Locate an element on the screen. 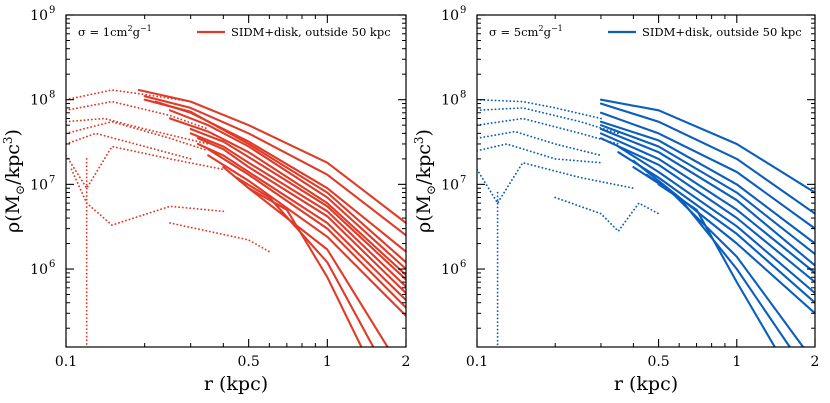  sigma-annotation: σ = 1cm2g−1 is located at coordinates (115, 31).